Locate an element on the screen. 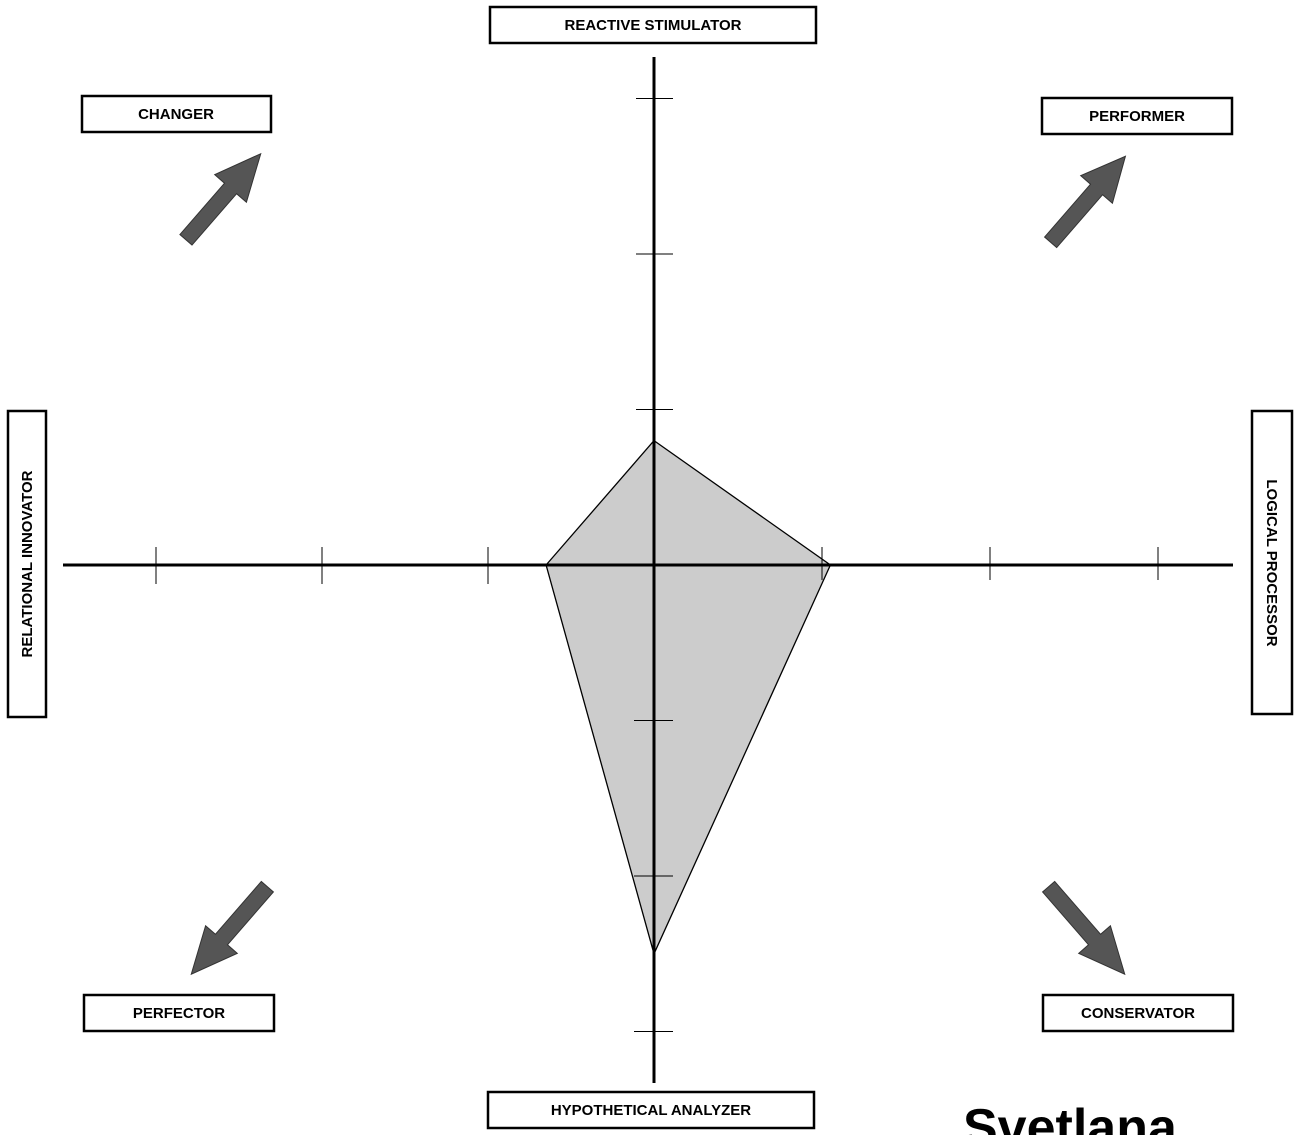 This screenshot has height=1135, width=1295. label-performer: PERFORMER is located at coordinates (1137, 116).